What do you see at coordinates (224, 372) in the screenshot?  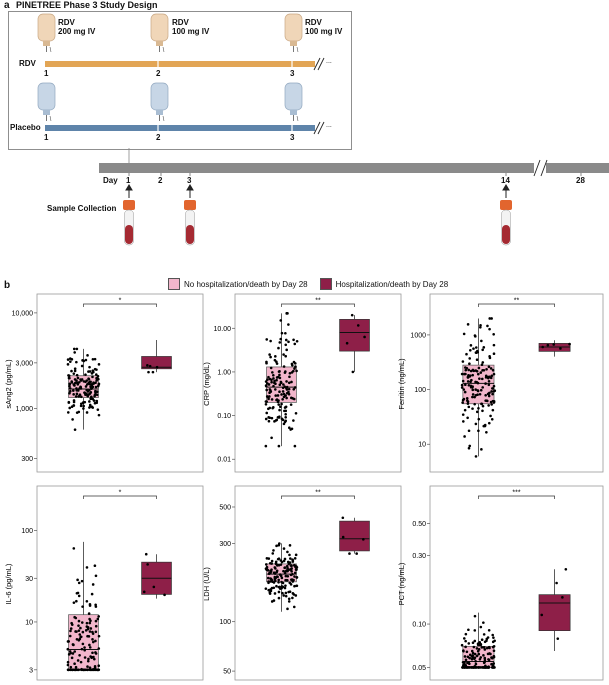 I see `y-tick-label: 1.00` at bounding box center [224, 372].